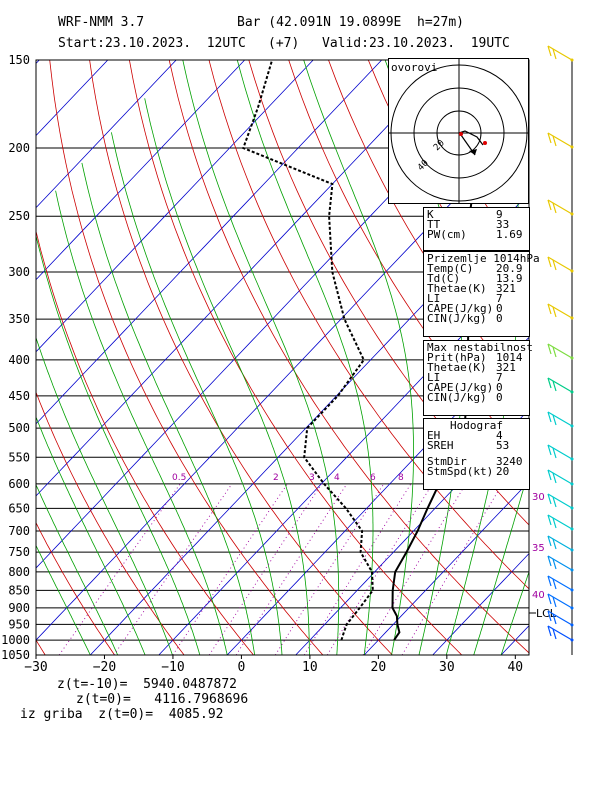 The width and height of the screenshot is (600, 800). What do you see at coordinates (471, 288) in the screenshot?
I see `surface-row: Thetae(K) 321` at bounding box center [471, 288].